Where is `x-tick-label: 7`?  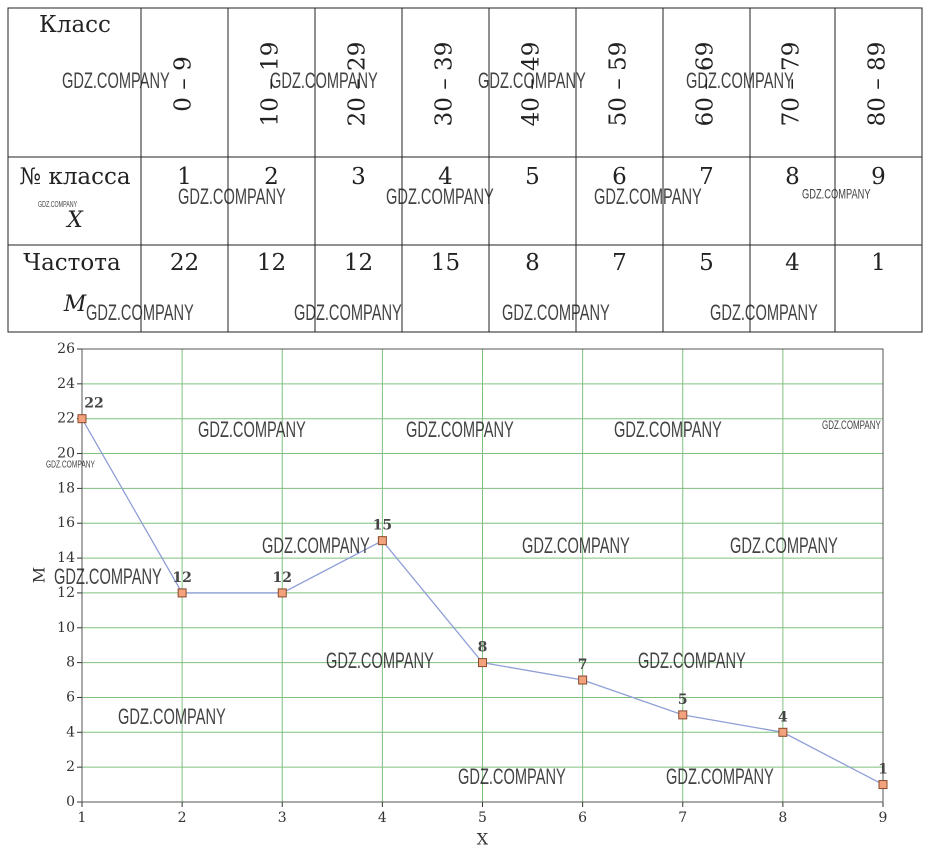 x-tick-label: 7 is located at coordinates (682, 818).